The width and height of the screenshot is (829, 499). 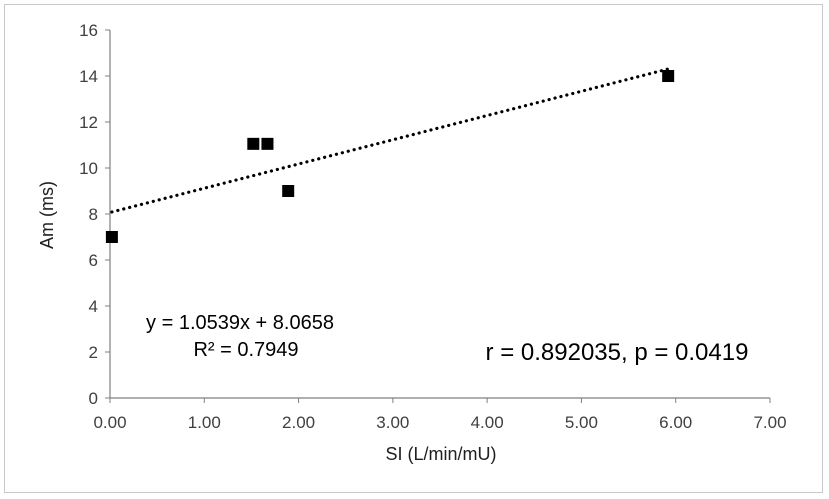 I want to click on regression-equation: y = 1.0539x + 8.0658, so click(x=240, y=323).